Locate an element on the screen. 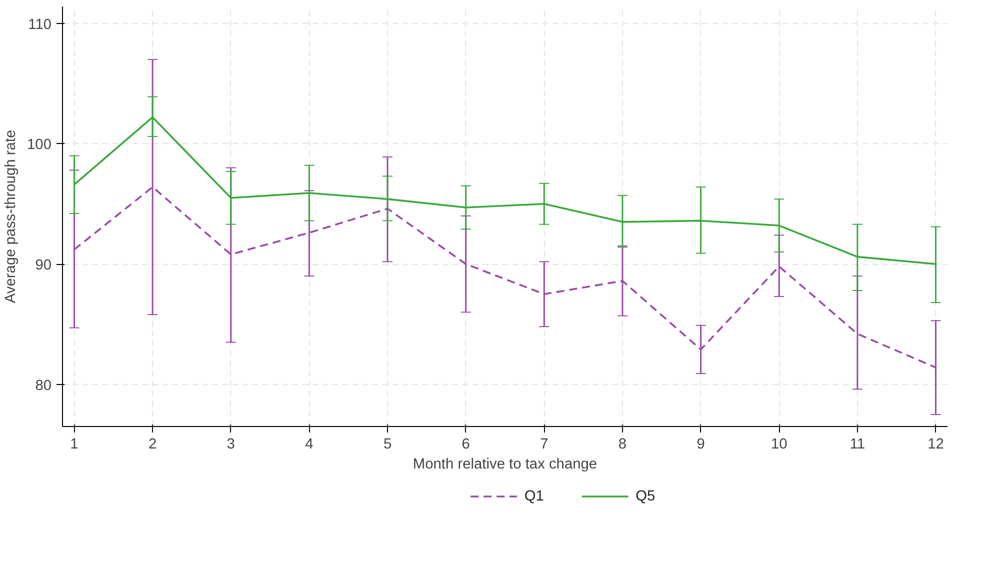  x-tick-label: 10 is located at coordinates (779, 444).